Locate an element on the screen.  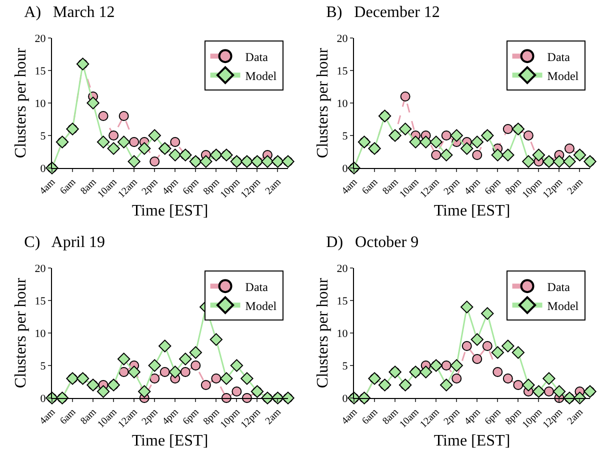
chart-title: B) December 12 is located at coordinates (383, 12).